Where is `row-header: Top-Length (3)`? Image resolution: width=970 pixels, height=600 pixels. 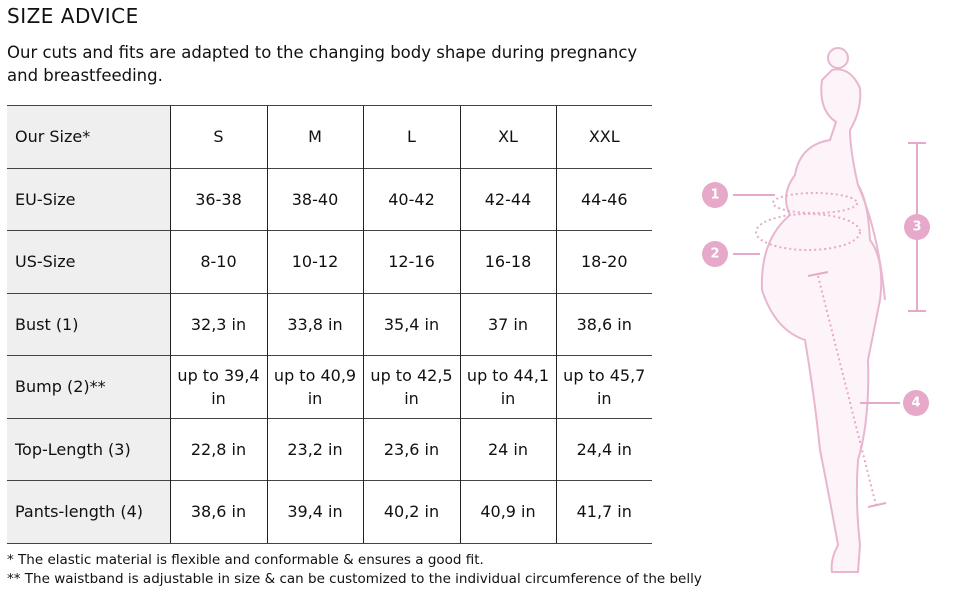 row-header: Top-Length (3) is located at coordinates (88, 449).